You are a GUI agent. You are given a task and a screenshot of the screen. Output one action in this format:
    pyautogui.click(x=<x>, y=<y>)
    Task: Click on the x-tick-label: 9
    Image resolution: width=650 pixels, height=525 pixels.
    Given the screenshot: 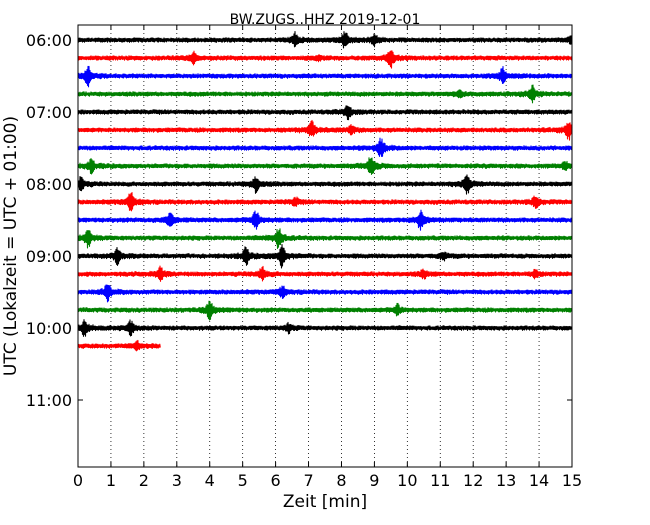 What is the action you would take?
    pyautogui.click(x=374, y=480)
    